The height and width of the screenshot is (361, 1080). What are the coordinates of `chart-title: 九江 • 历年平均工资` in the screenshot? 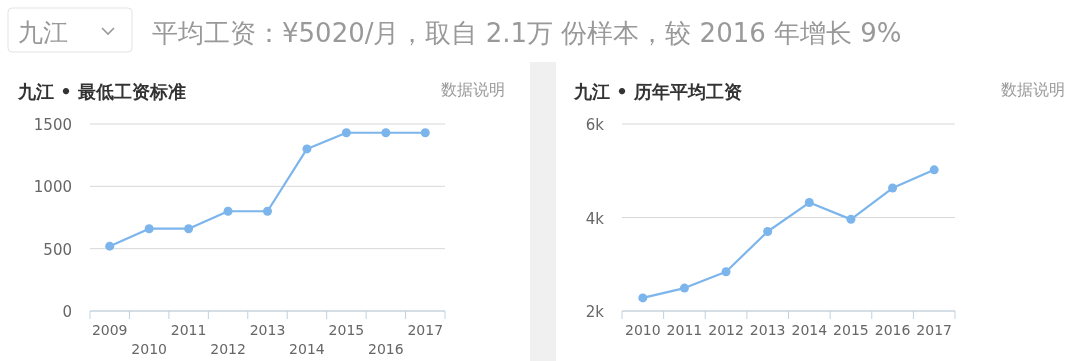 It's located at (658, 91).